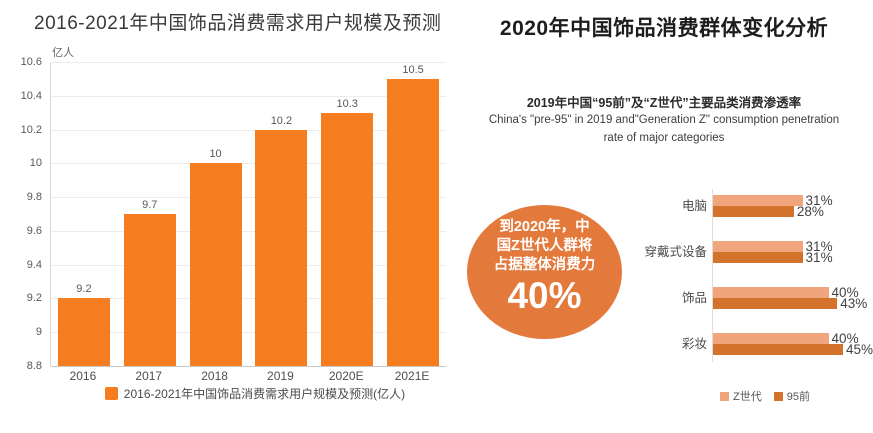 This screenshot has height=433, width=873. I want to click on bar-value-label: 43%, so click(854, 303).